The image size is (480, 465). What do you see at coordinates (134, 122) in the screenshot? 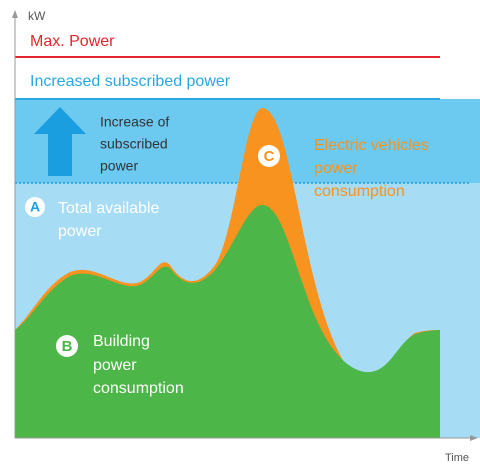
I see `note-line: Increase of` at bounding box center [134, 122].